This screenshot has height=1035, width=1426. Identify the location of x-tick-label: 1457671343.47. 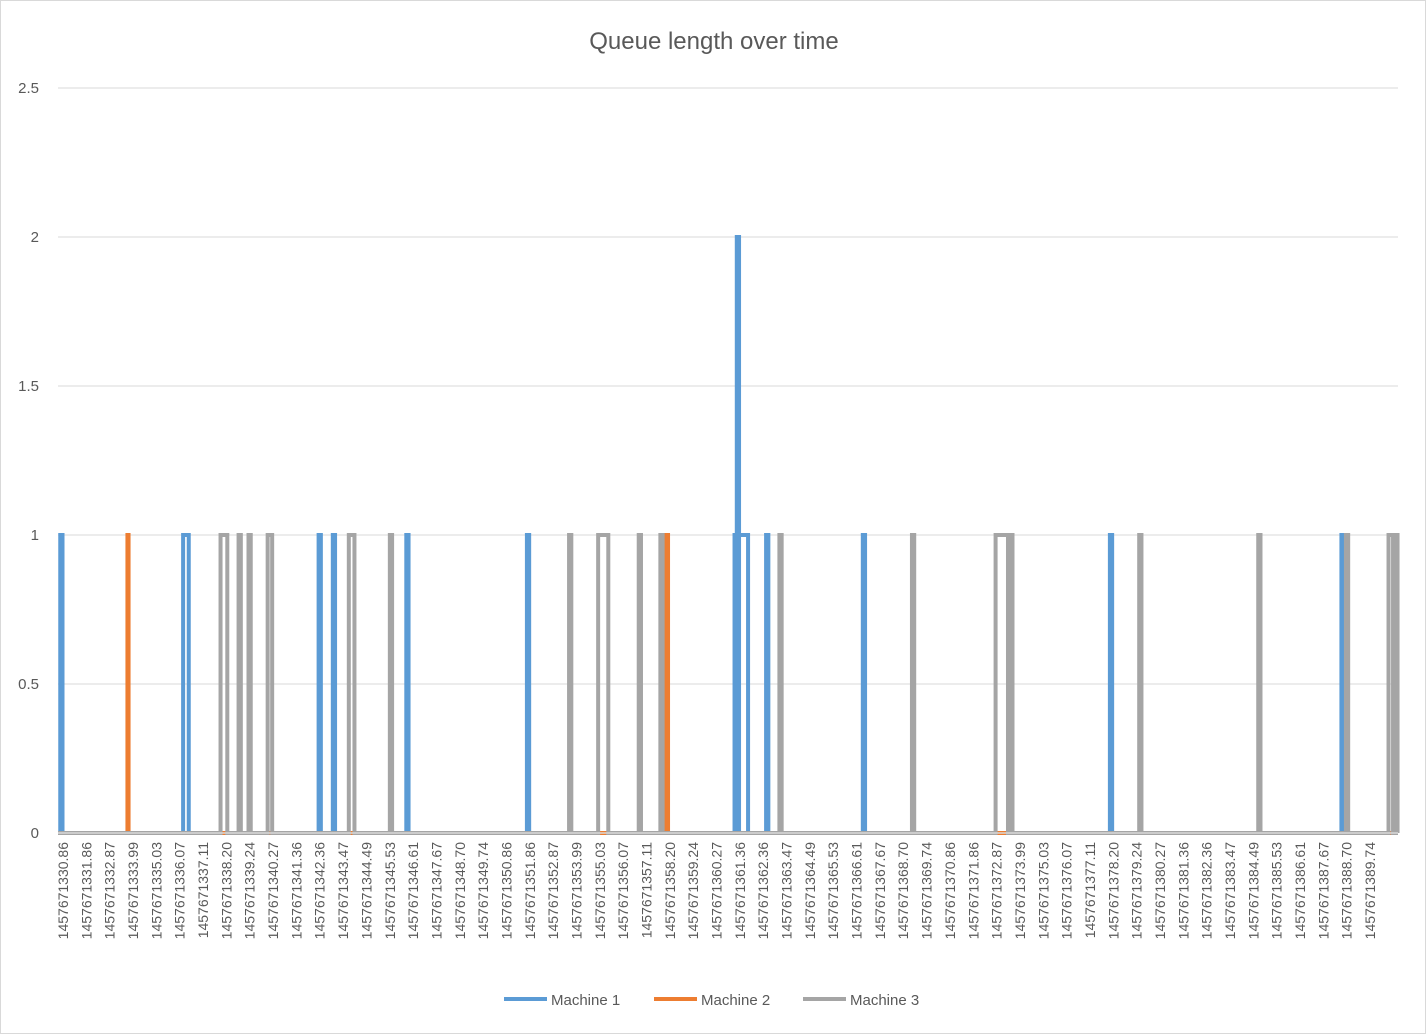
(343, 891).